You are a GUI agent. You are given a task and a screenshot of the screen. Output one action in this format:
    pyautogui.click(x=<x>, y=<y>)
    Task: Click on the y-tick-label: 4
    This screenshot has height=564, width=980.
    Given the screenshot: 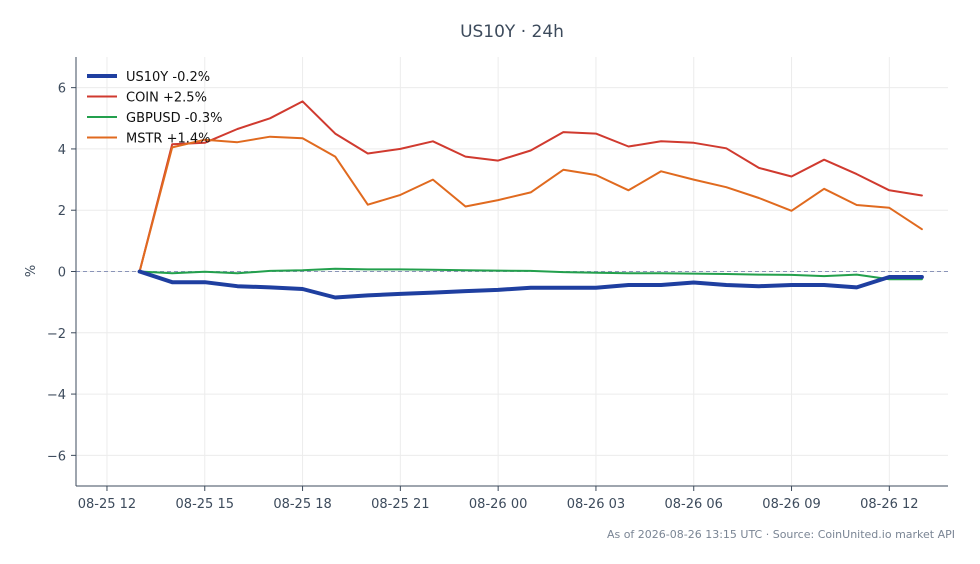 What is the action you would take?
    pyautogui.click(x=62, y=150)
    